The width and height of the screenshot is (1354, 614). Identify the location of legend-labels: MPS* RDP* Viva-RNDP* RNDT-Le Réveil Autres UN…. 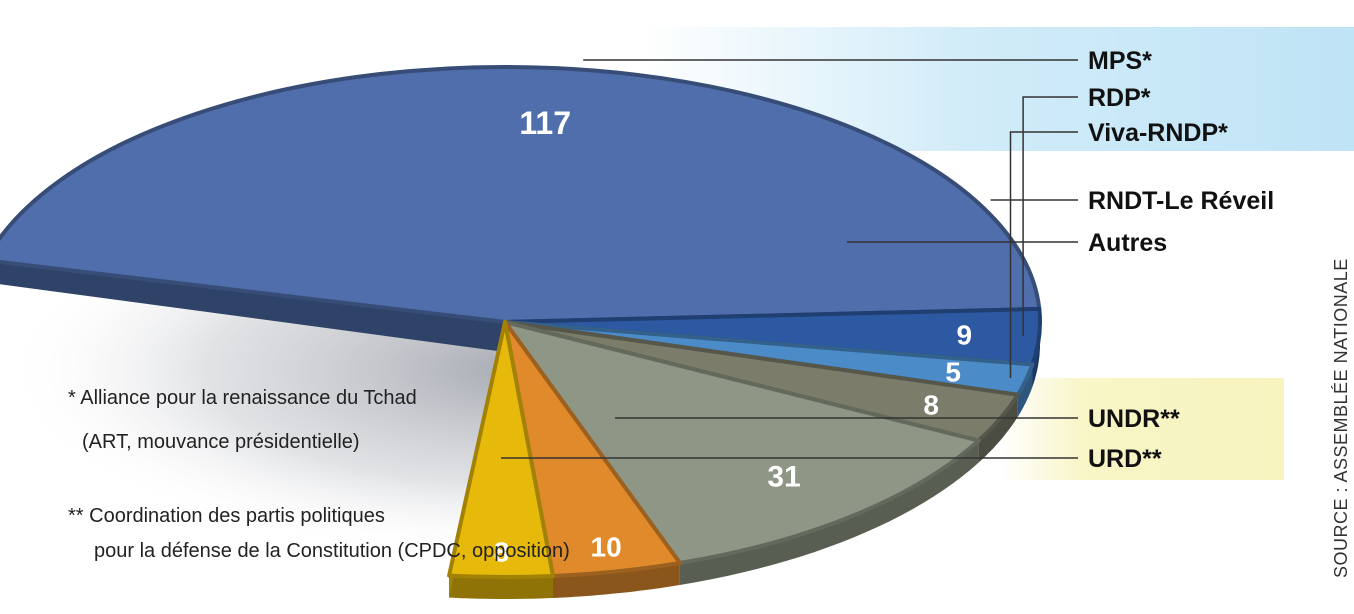
(1181, 260).